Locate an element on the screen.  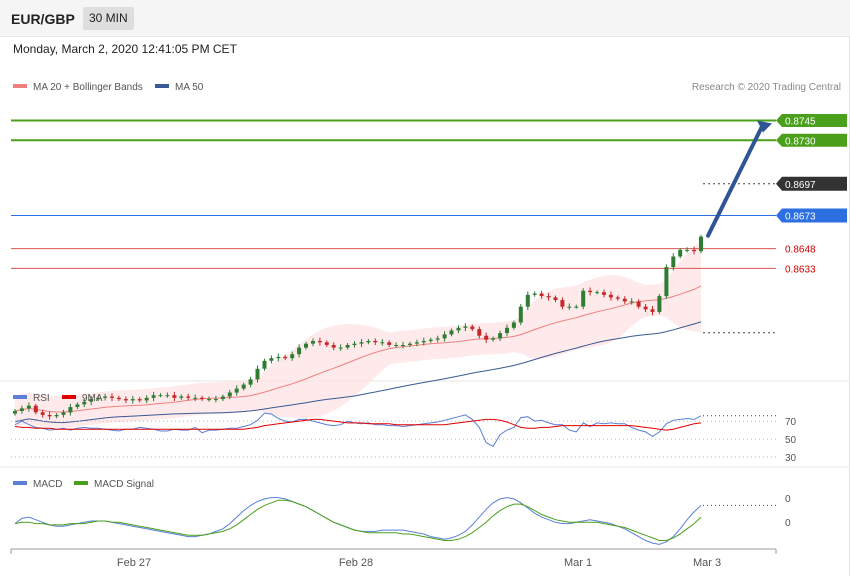
timeframe-badge: 30 MIN is located at coordinates (108, 18).